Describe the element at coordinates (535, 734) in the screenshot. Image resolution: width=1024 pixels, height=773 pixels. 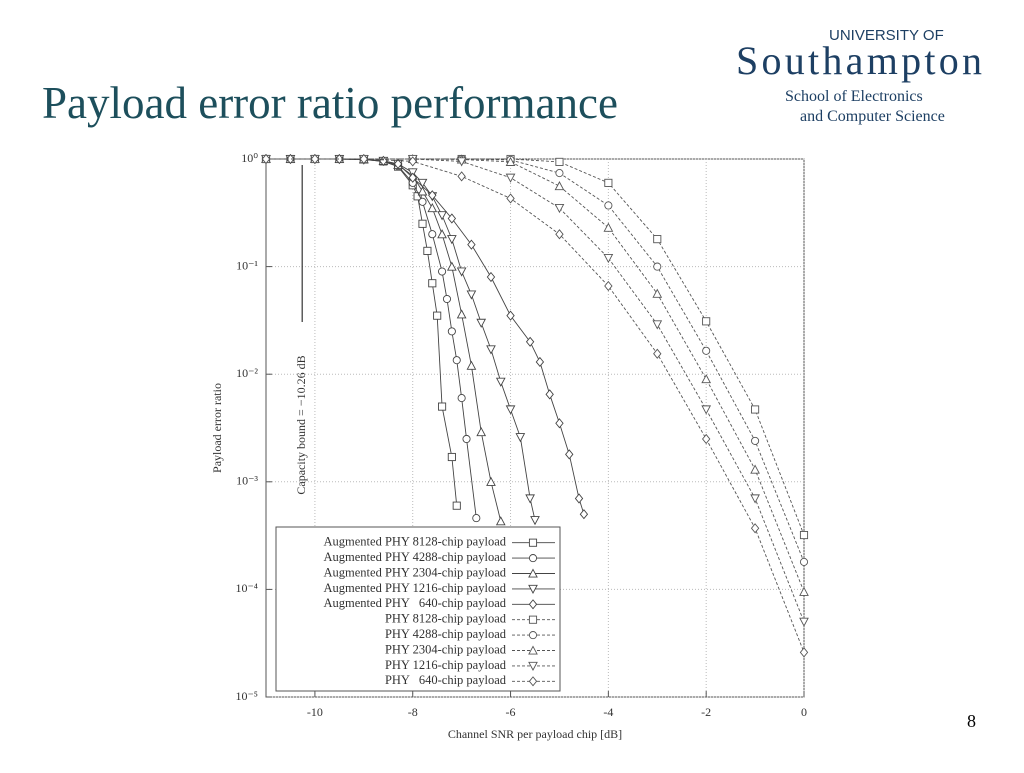
I see `x-axis-label: Channel SNR per payload chip [dB]` at that location.